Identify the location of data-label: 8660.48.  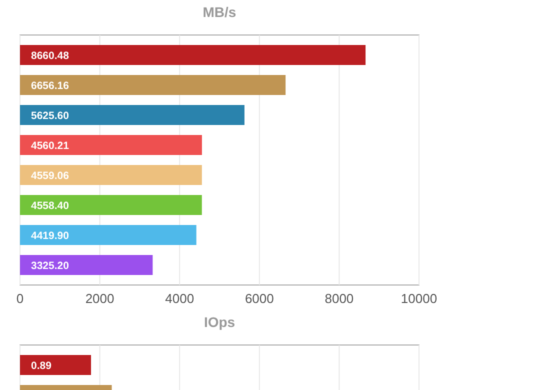
(50, 56).